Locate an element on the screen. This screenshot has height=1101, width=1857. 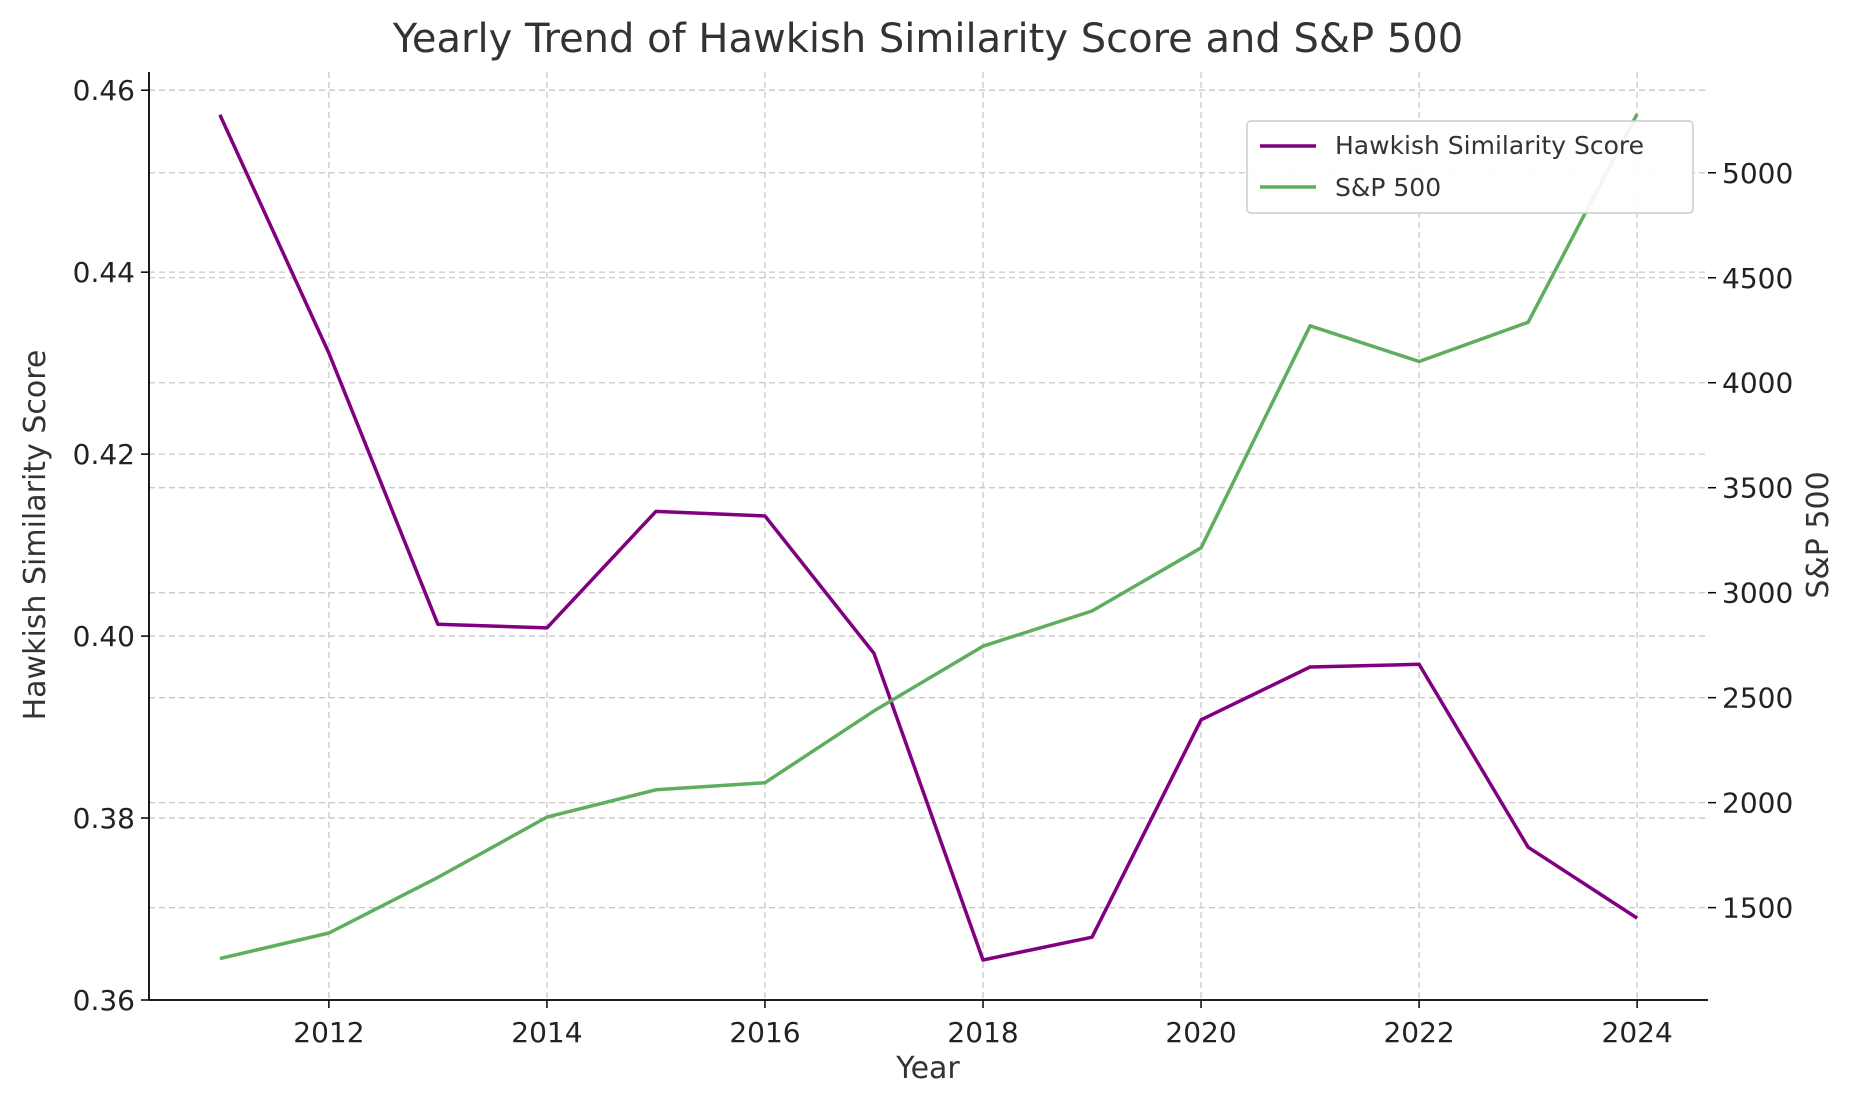
x-tick-label: 2014 is located at coordinates (546, 1032).